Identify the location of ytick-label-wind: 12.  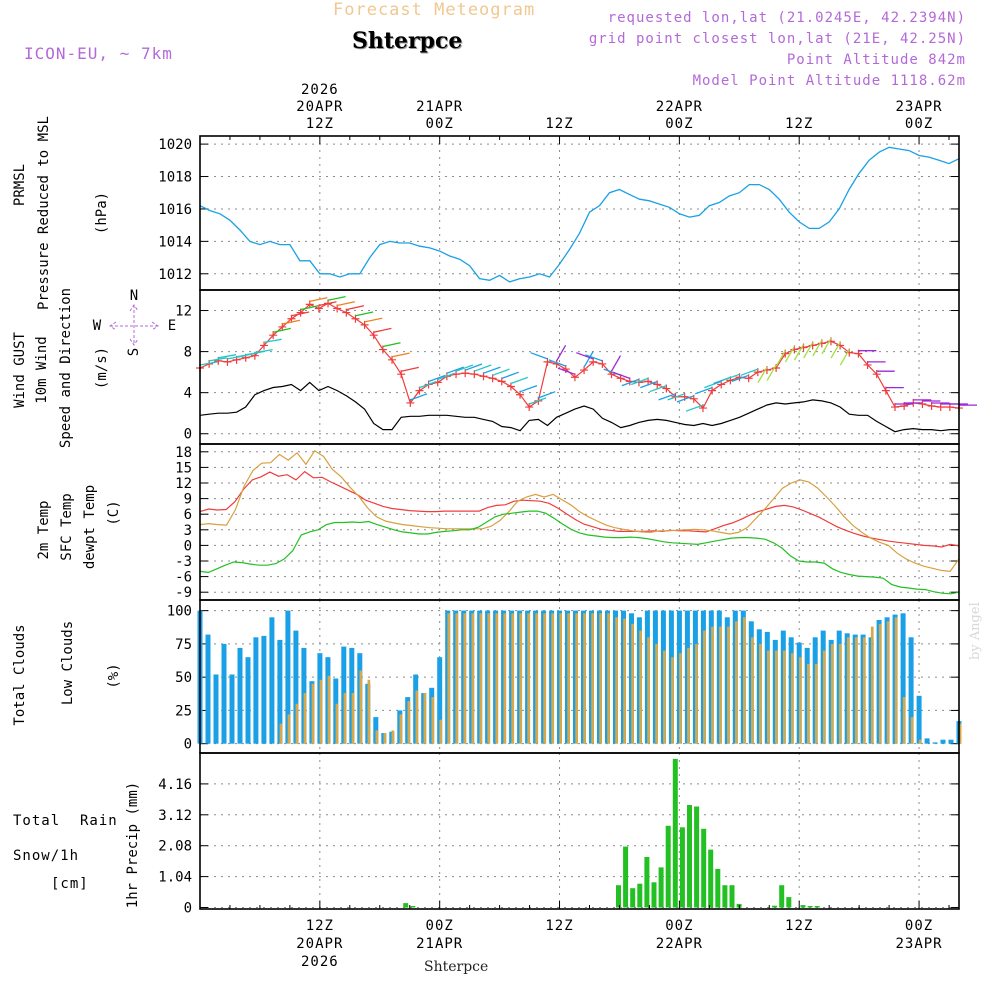
(183, 312).